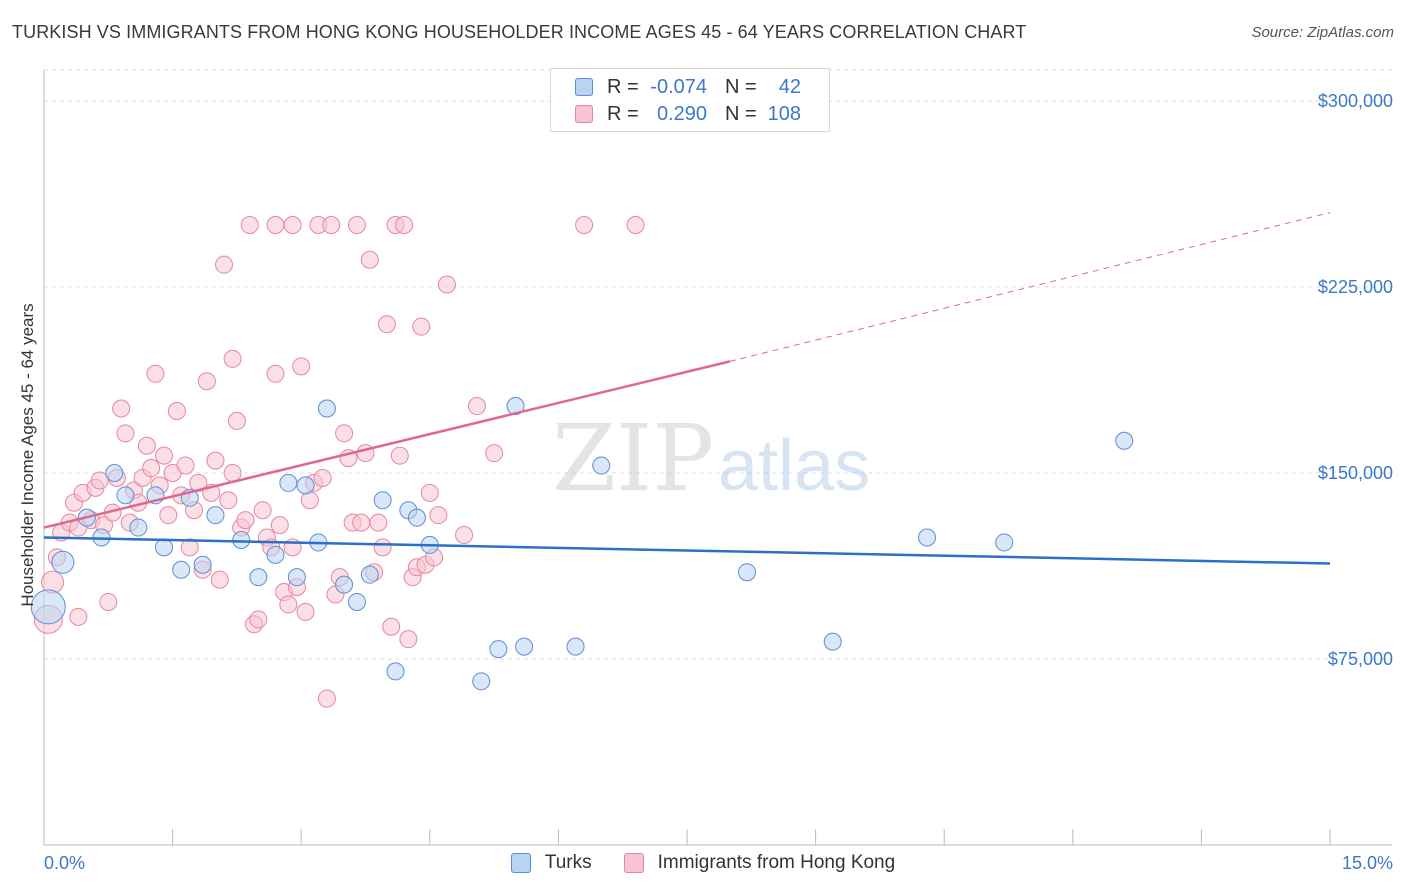  Describe the element at coordinates (1030, 287) in the screenshot. I see `hk-trend-extension` at that location.